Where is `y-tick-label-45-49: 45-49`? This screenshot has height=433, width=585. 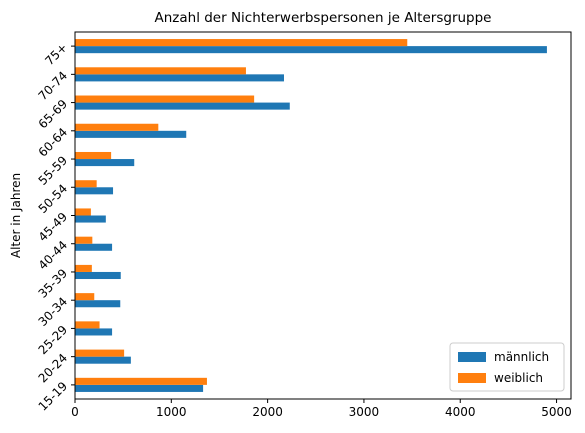
y-tick-label-45-49: 45-49 is located at coordinates (53, 227).